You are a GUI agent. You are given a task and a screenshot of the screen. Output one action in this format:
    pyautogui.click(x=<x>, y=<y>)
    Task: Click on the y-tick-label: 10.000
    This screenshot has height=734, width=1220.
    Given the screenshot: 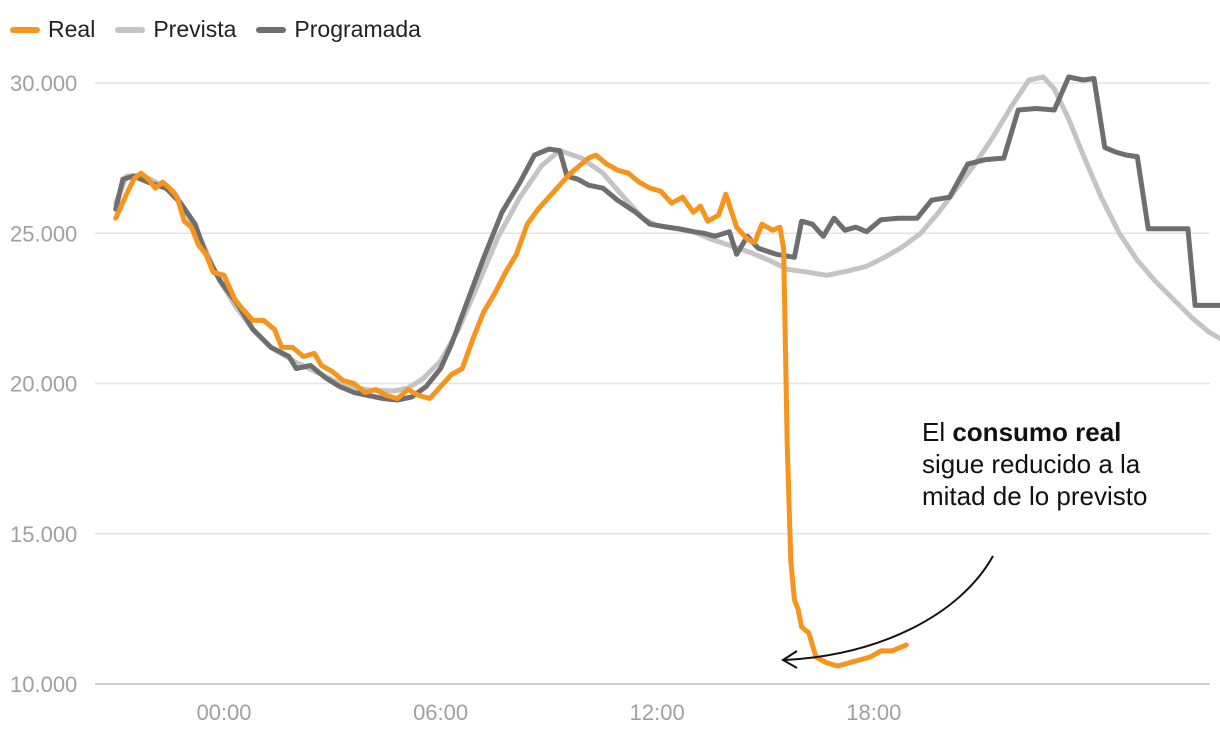 What is the action you would take?
    pyautogui.click(x=43, y=684)
    